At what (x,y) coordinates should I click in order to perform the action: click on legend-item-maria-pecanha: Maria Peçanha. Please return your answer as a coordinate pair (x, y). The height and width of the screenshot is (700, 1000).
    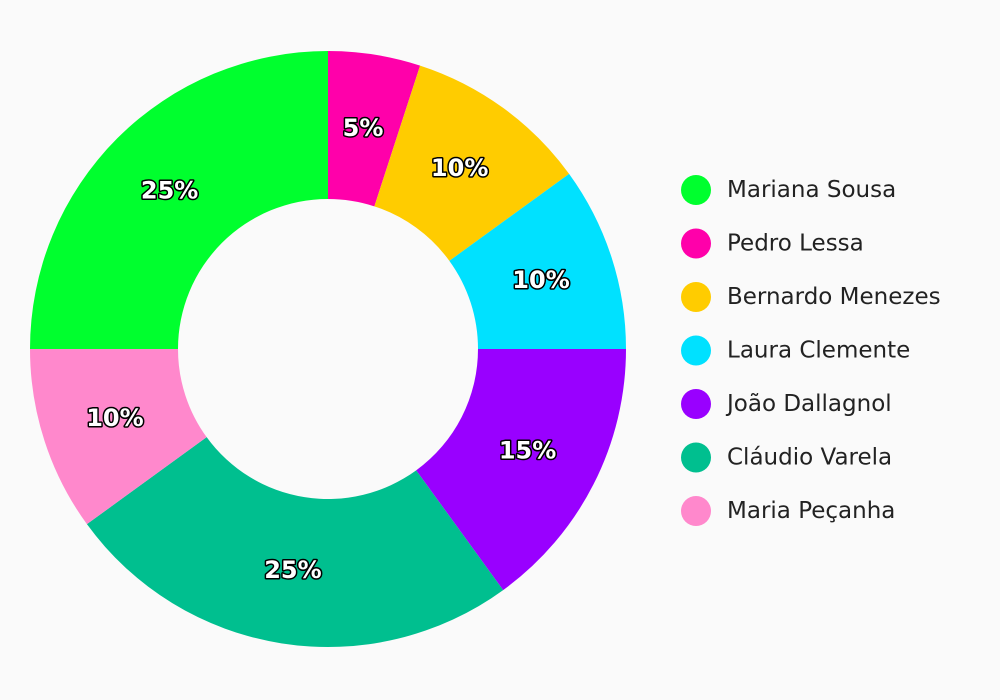
    Looking at the image, I should click on (788, 511).